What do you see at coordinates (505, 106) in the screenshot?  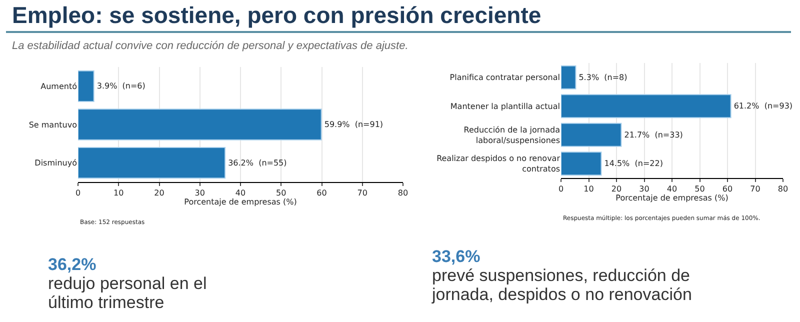 I see `y-tick-label: Mantener la plantilla actual` at bounding box center [505, 106].